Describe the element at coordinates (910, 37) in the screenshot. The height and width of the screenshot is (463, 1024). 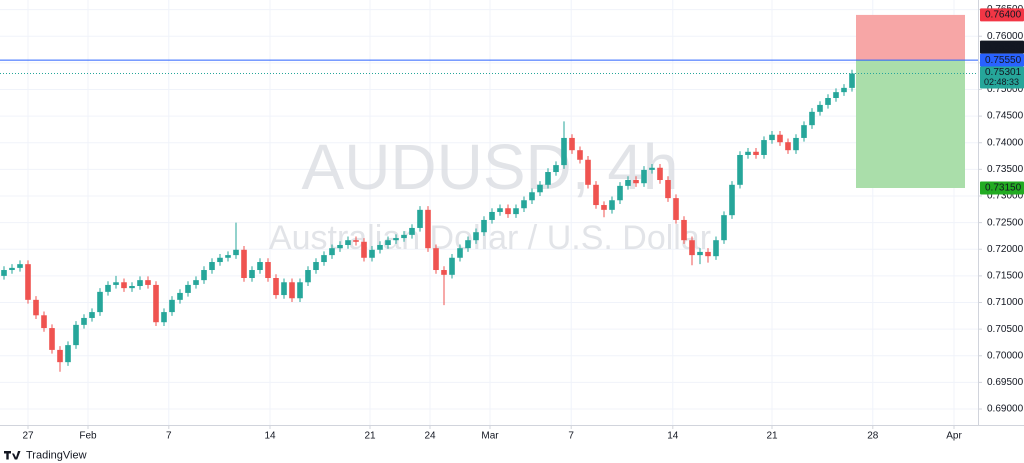
I see `stop-zone` at that location.